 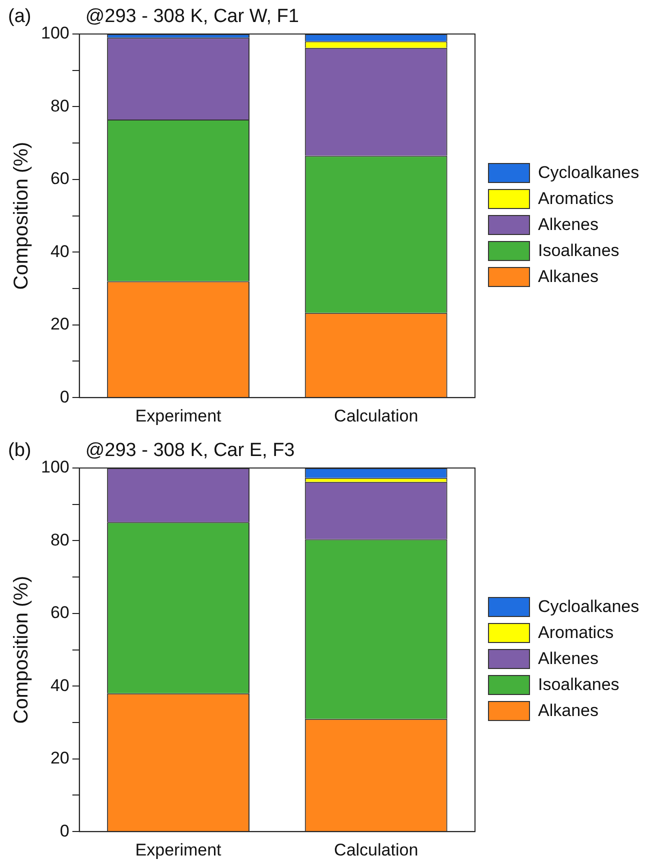 I want to click on chart-title: @293 - 308 K, Car W, F1, so click(x=192, y=16).